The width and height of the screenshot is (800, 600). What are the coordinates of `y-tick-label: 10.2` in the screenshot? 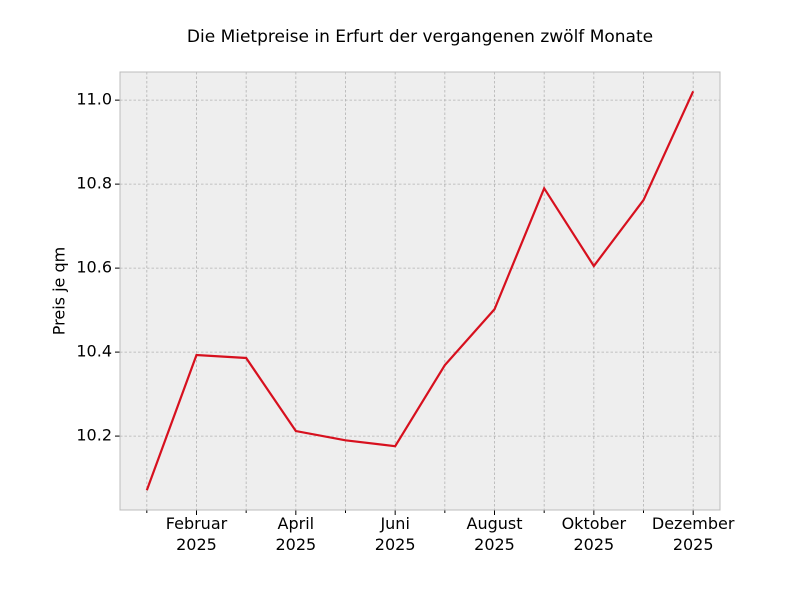 It's located at (94, 435).